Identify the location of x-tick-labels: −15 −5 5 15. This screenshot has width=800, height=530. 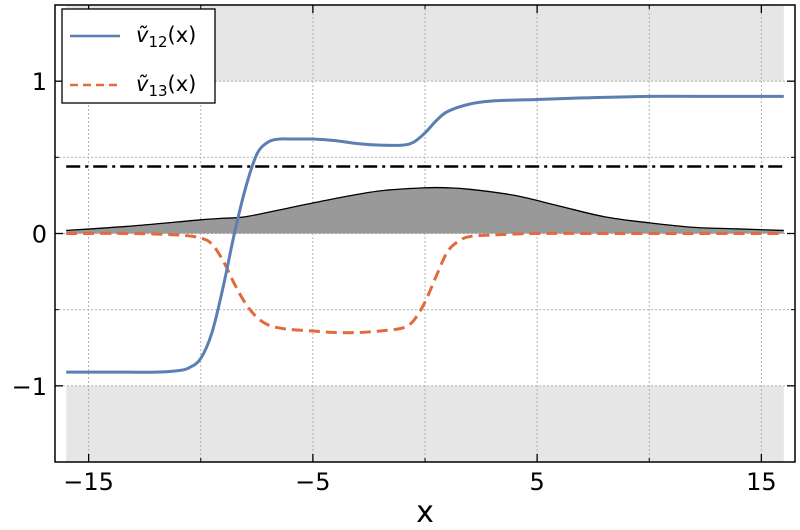
(419, 482).